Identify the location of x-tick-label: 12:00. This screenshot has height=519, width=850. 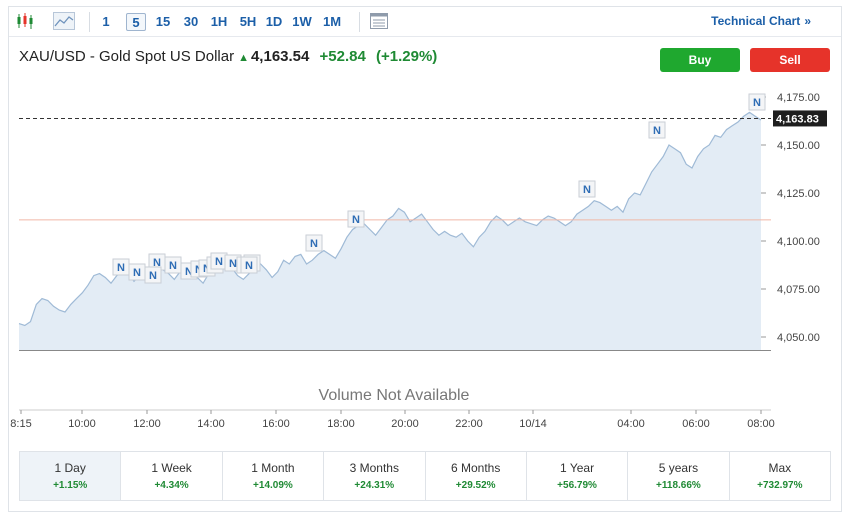
(147, 424).